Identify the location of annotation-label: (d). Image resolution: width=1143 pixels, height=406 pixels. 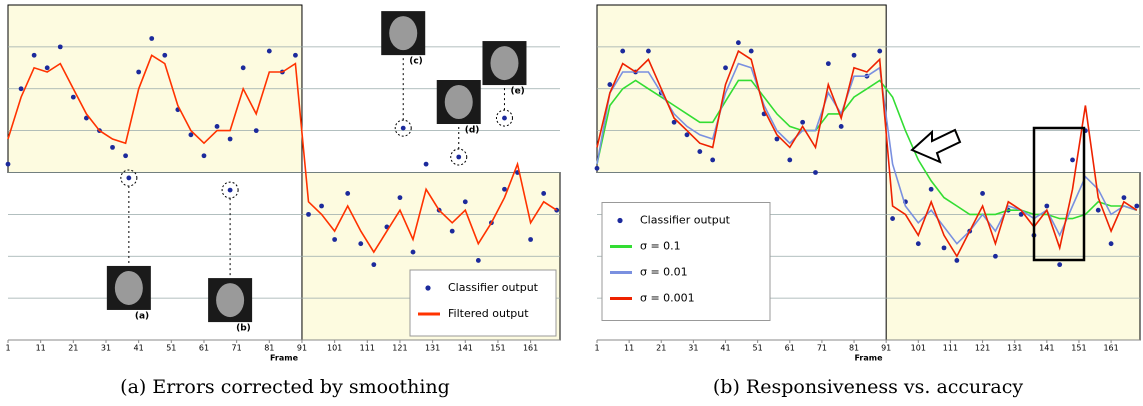
(472, 131).